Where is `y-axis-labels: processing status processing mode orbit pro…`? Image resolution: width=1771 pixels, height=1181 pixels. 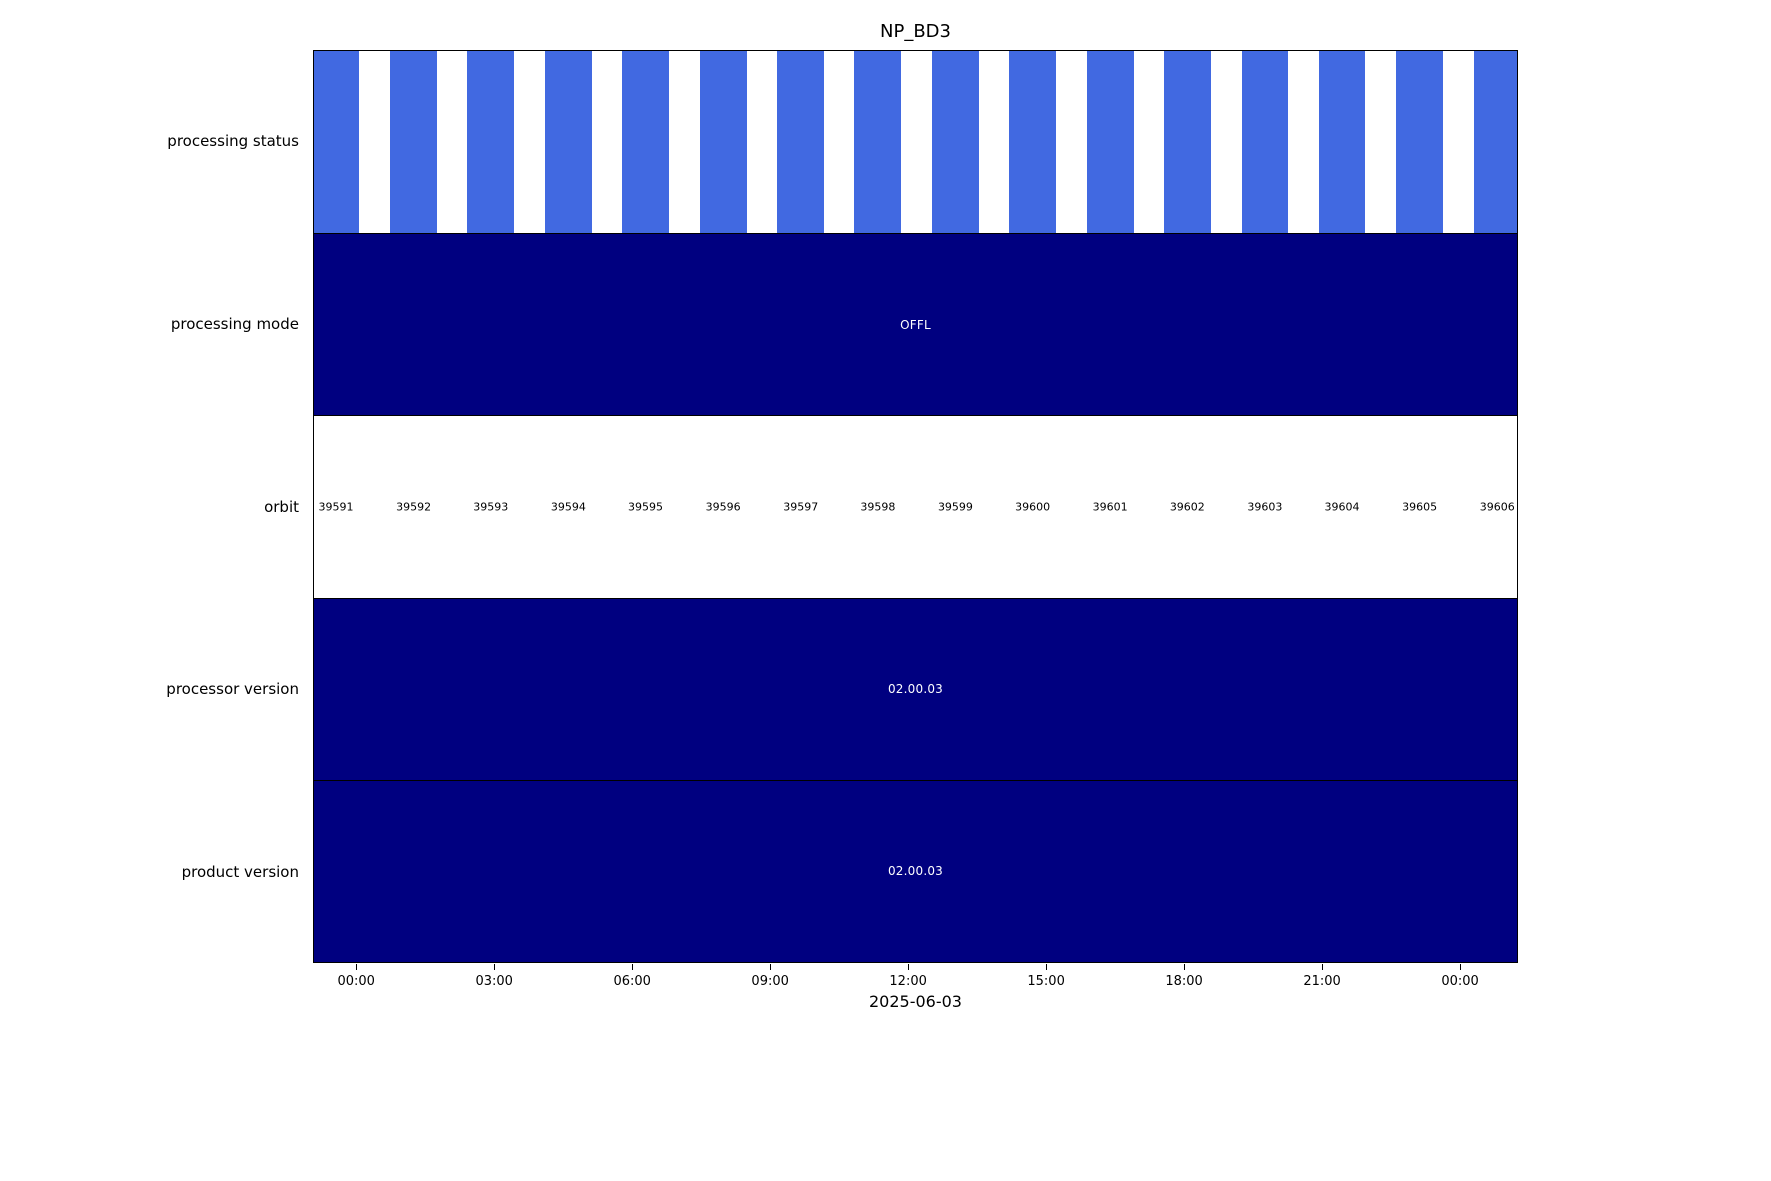
y-axis-labels: processing status processing mode orbit pro… is located at coordinates (153, 506).